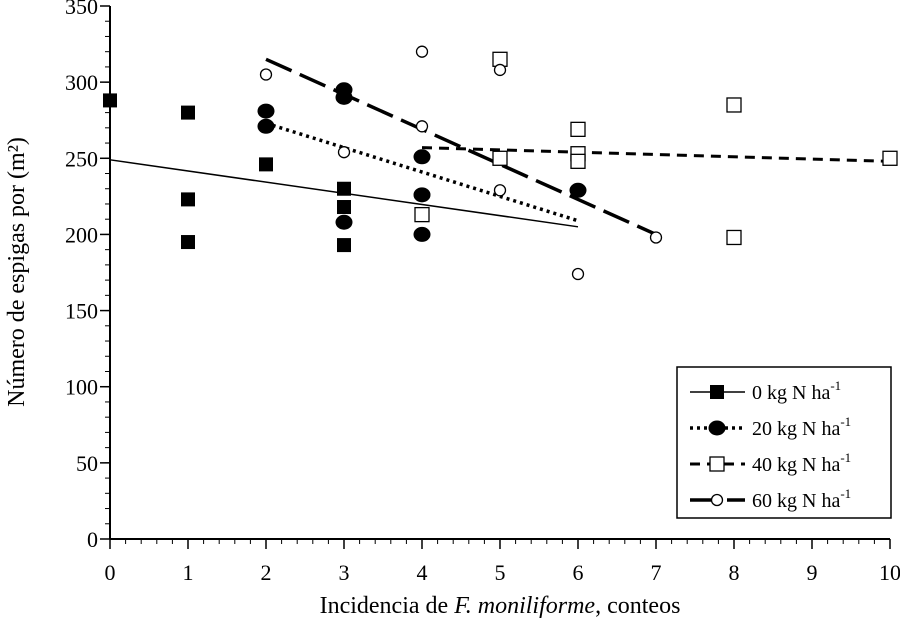 The height and width of the screenshot is (620, 900). What do you see at coordinates (81, 82) in the screenshot?
I see `y-tick-label: 300` at bounding box center [81, 82].